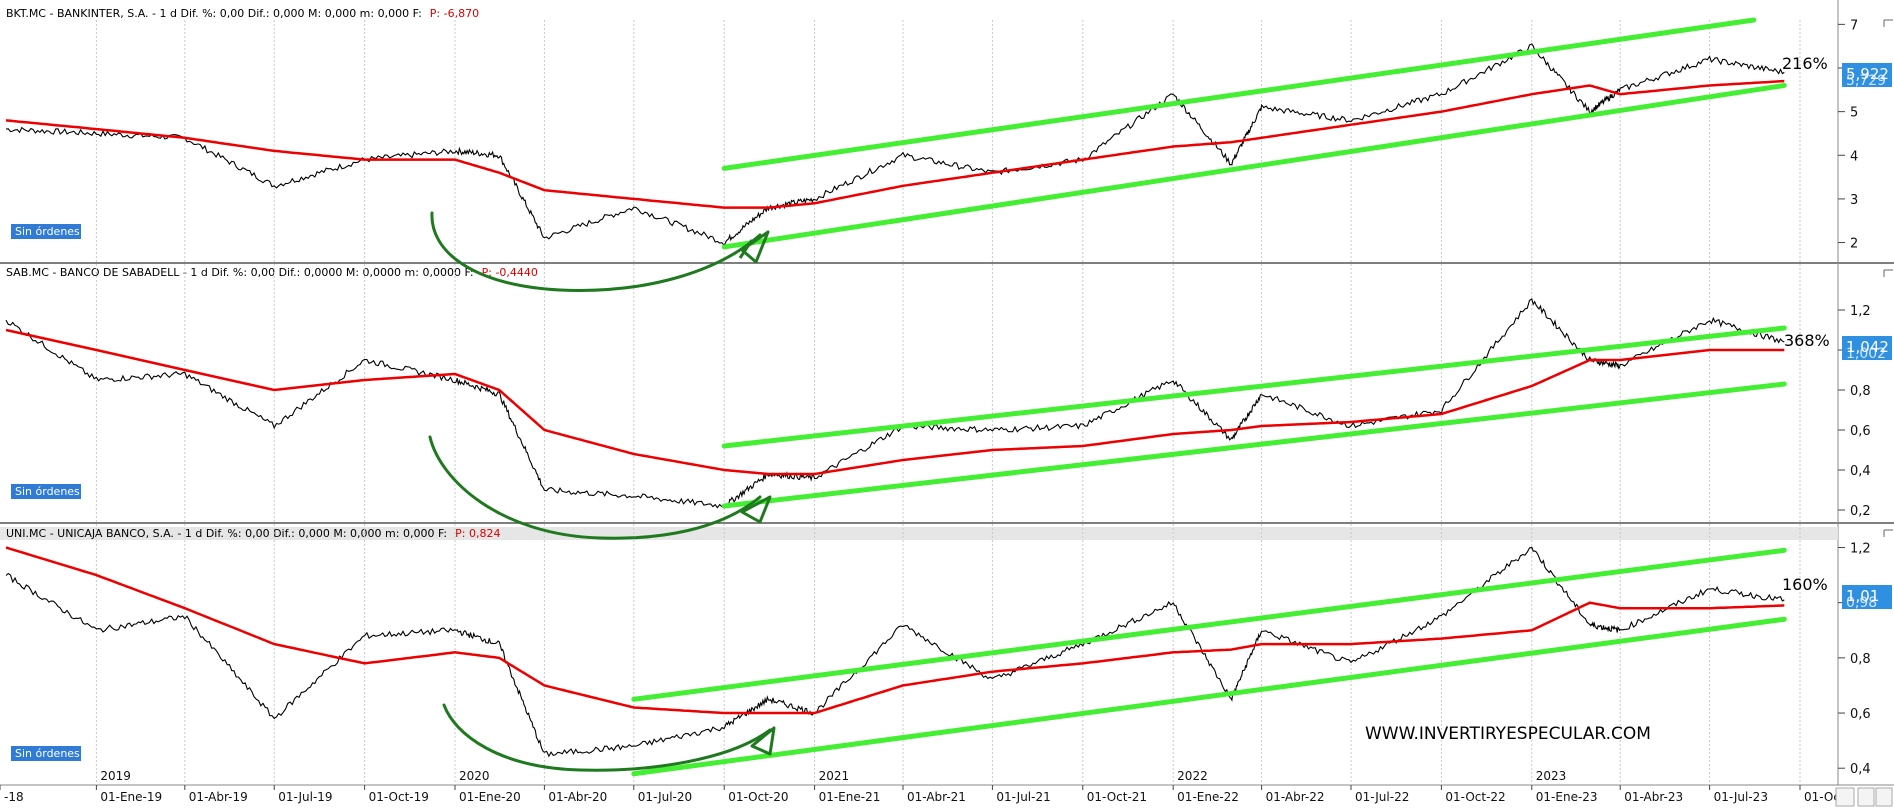 This screenshot has width=1894, height=809. Describe the element at coordinates (1854, 200) in the screenshot. I see `price-axis-label: 3` at that location.